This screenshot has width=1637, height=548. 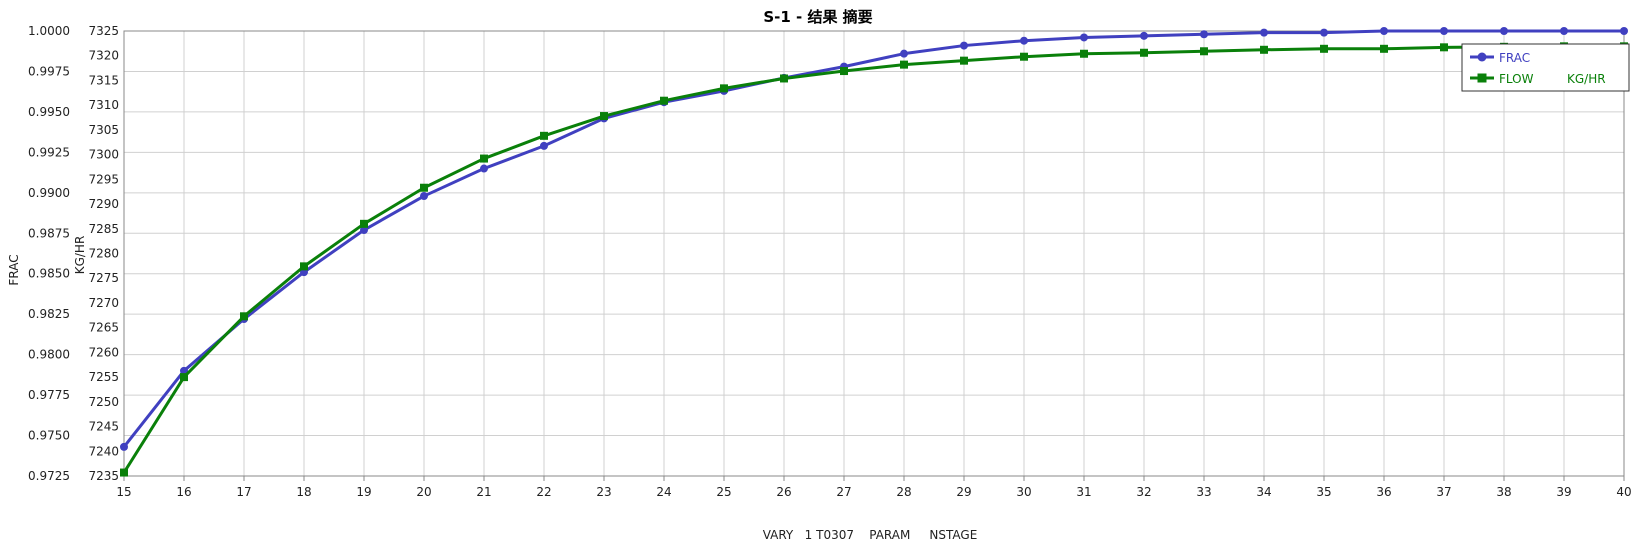 I want to click on legend-flow-label: FLOW, so click(x=1516, y=79).